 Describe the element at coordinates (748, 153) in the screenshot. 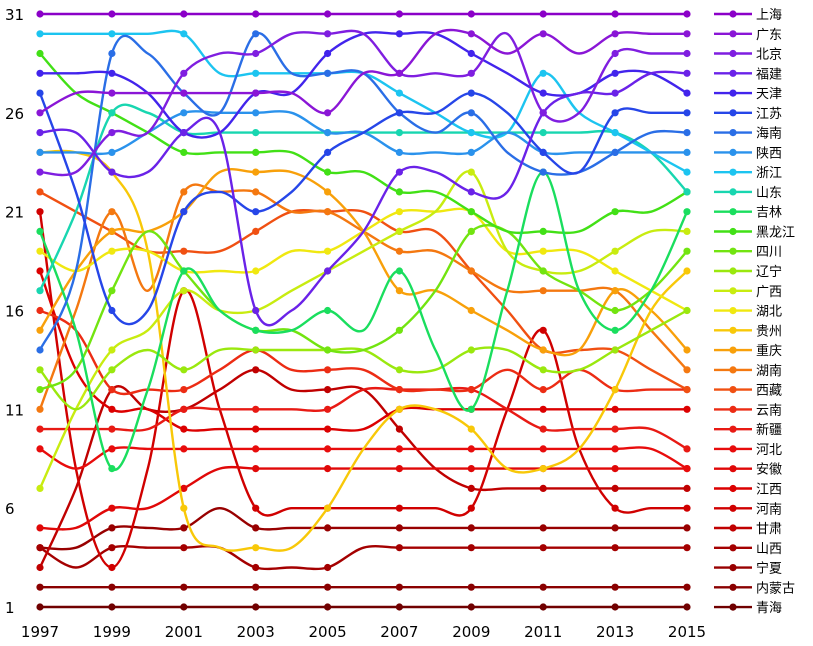

I see `legend-item: 陕西` at that location.